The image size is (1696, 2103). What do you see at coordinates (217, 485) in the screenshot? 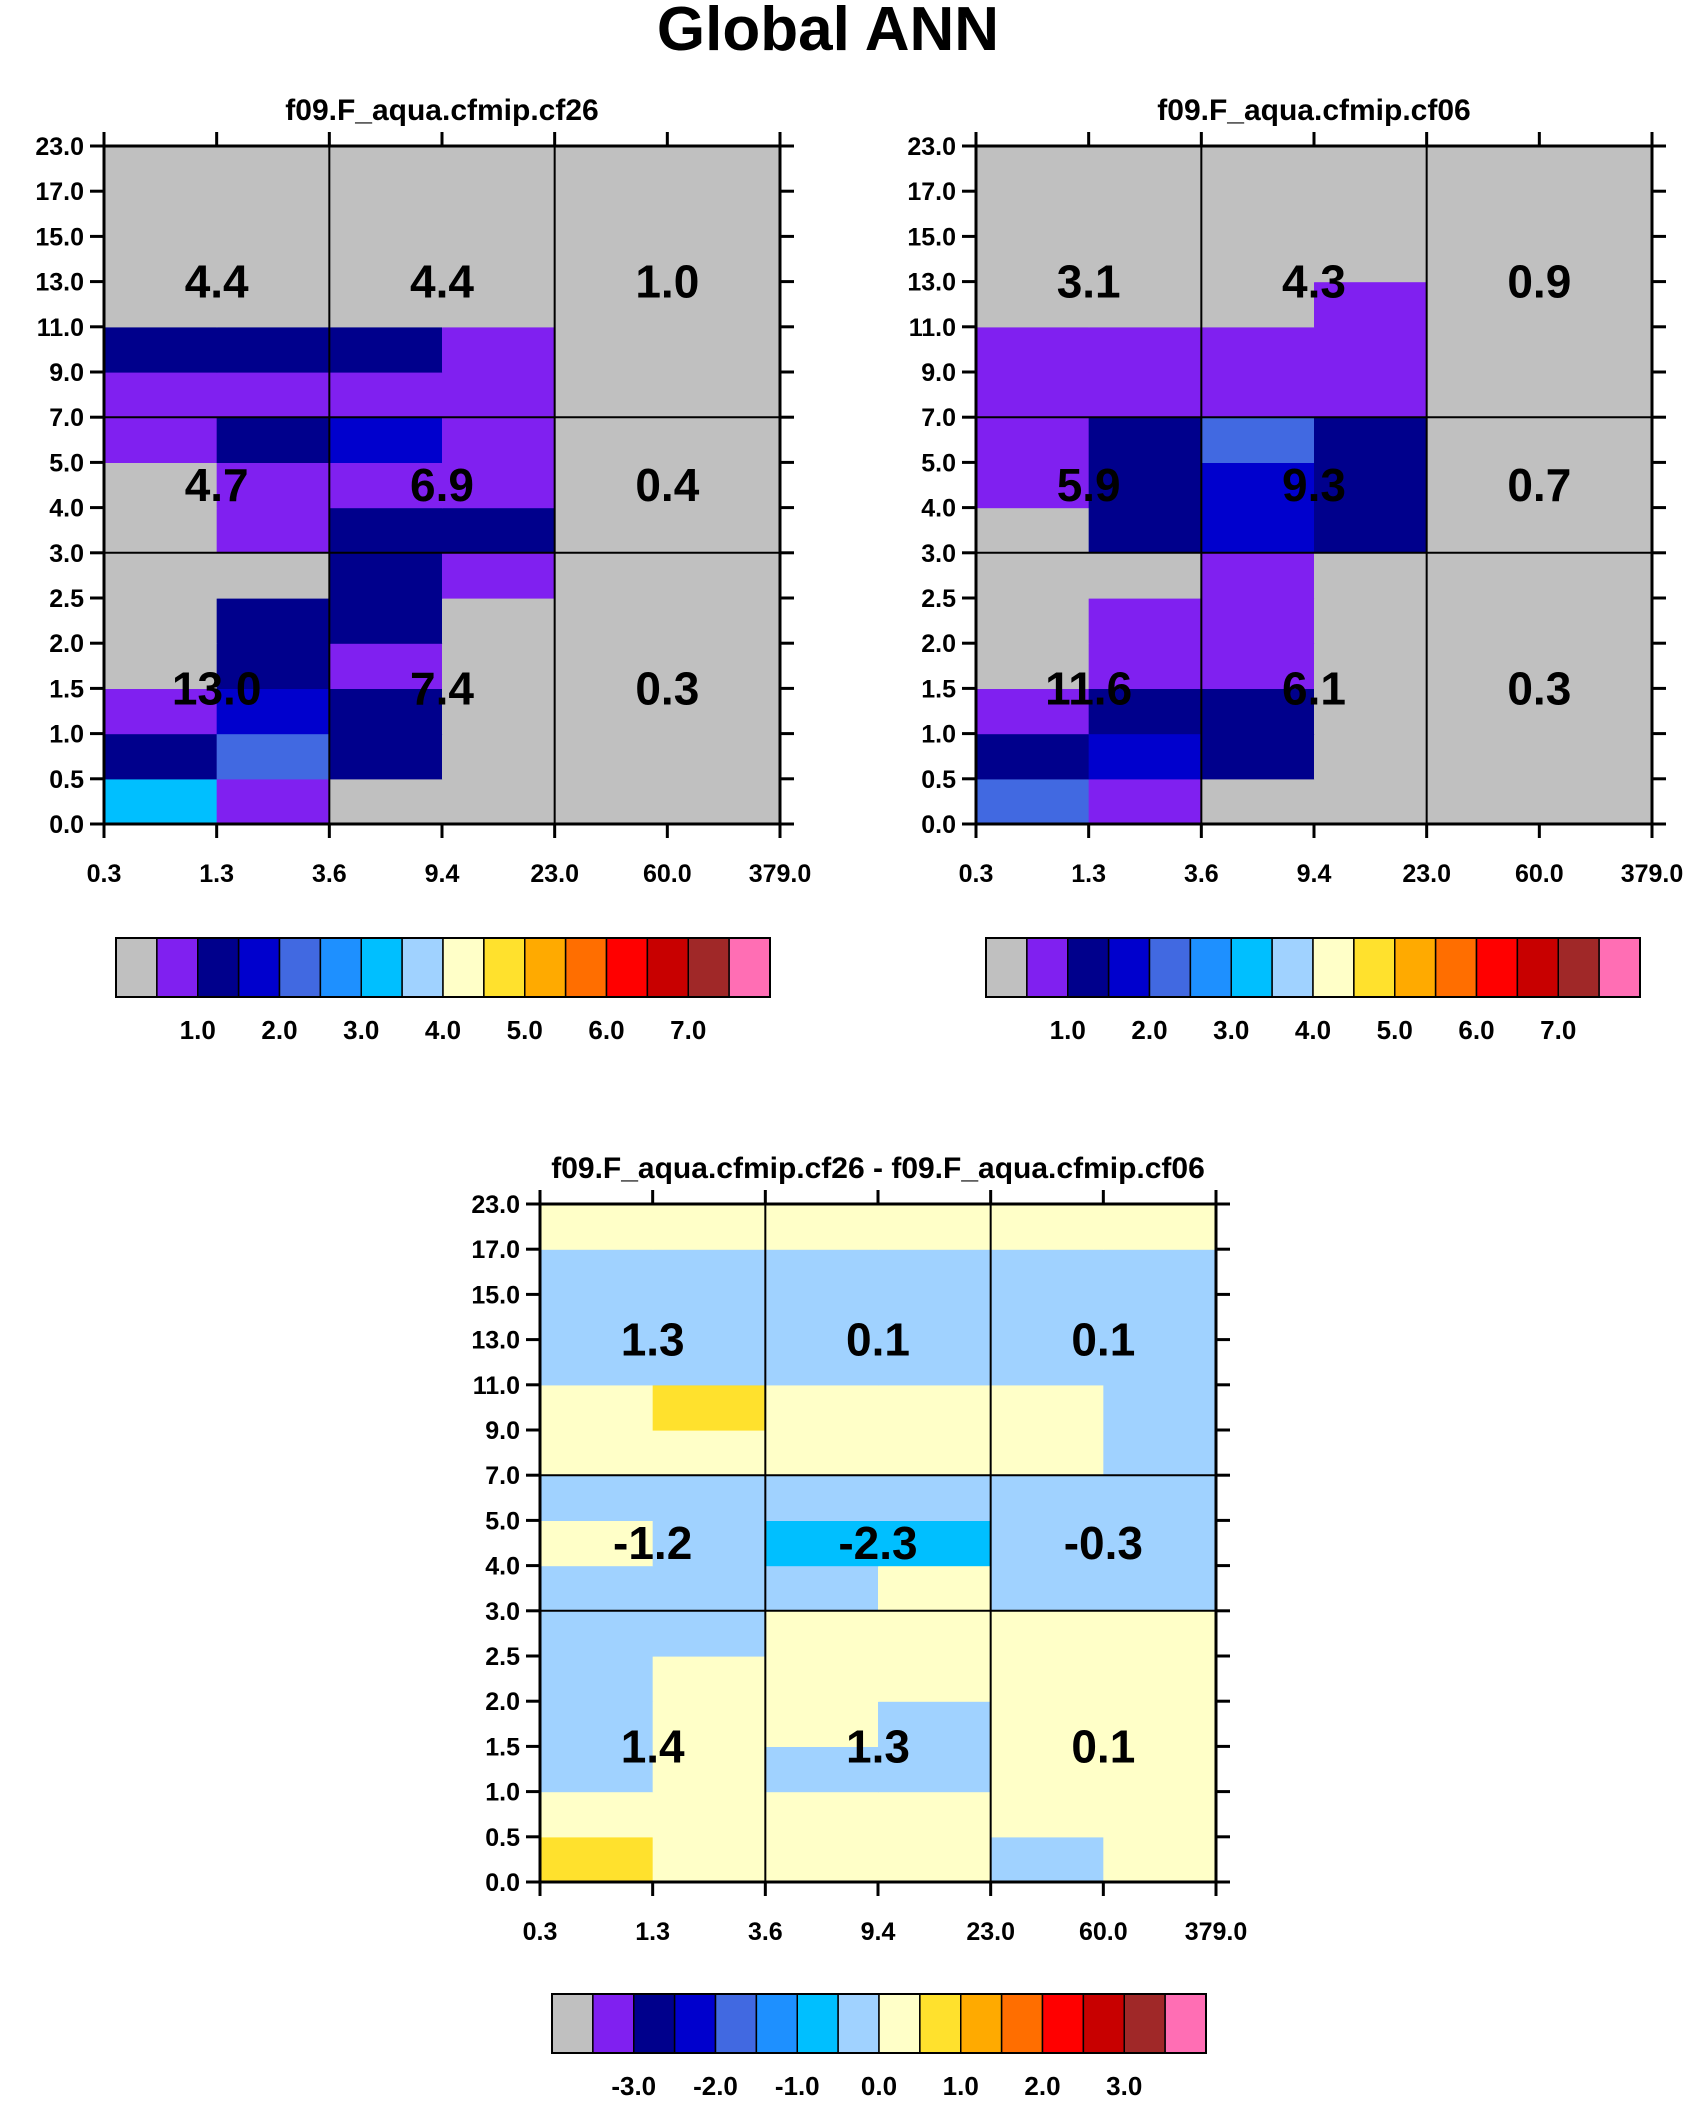
I see `group-value-label: 4.7` at bounding box center [217, 485].